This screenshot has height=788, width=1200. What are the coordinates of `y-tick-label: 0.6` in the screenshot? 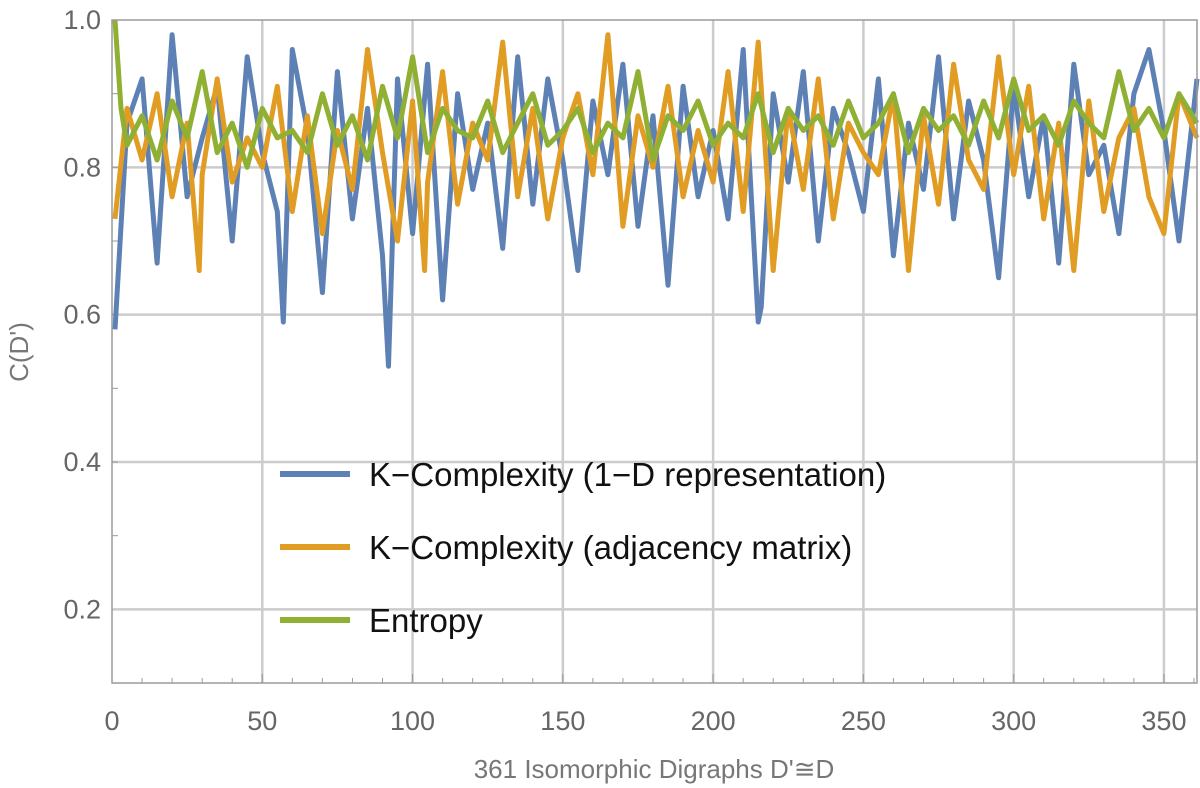 It's located at (82, 315).